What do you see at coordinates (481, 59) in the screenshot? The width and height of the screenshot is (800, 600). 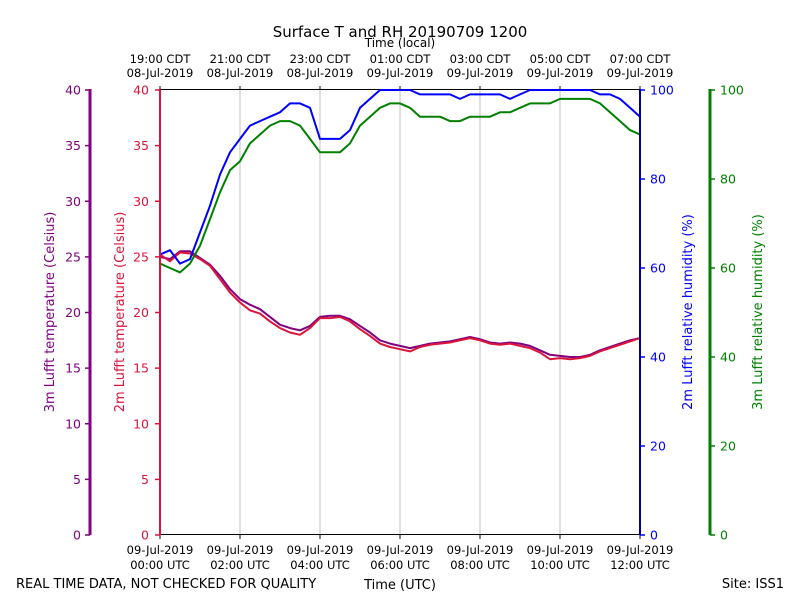 I see `top-tick-label-time: 03:00 CDT` at bounding box center [481, 59].